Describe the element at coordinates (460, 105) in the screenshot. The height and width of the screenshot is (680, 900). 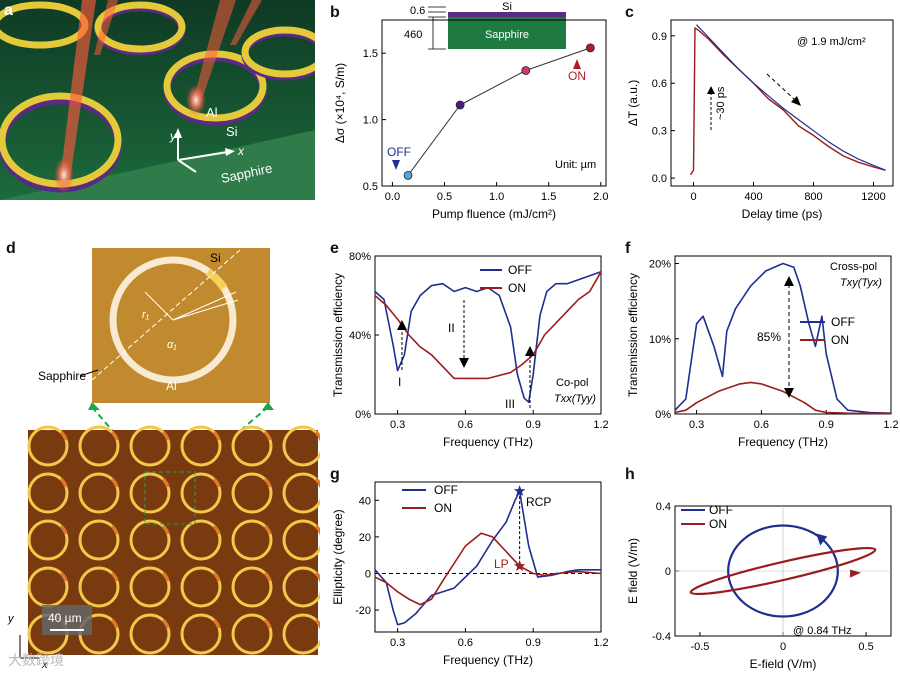
I see `data-point` at that location.